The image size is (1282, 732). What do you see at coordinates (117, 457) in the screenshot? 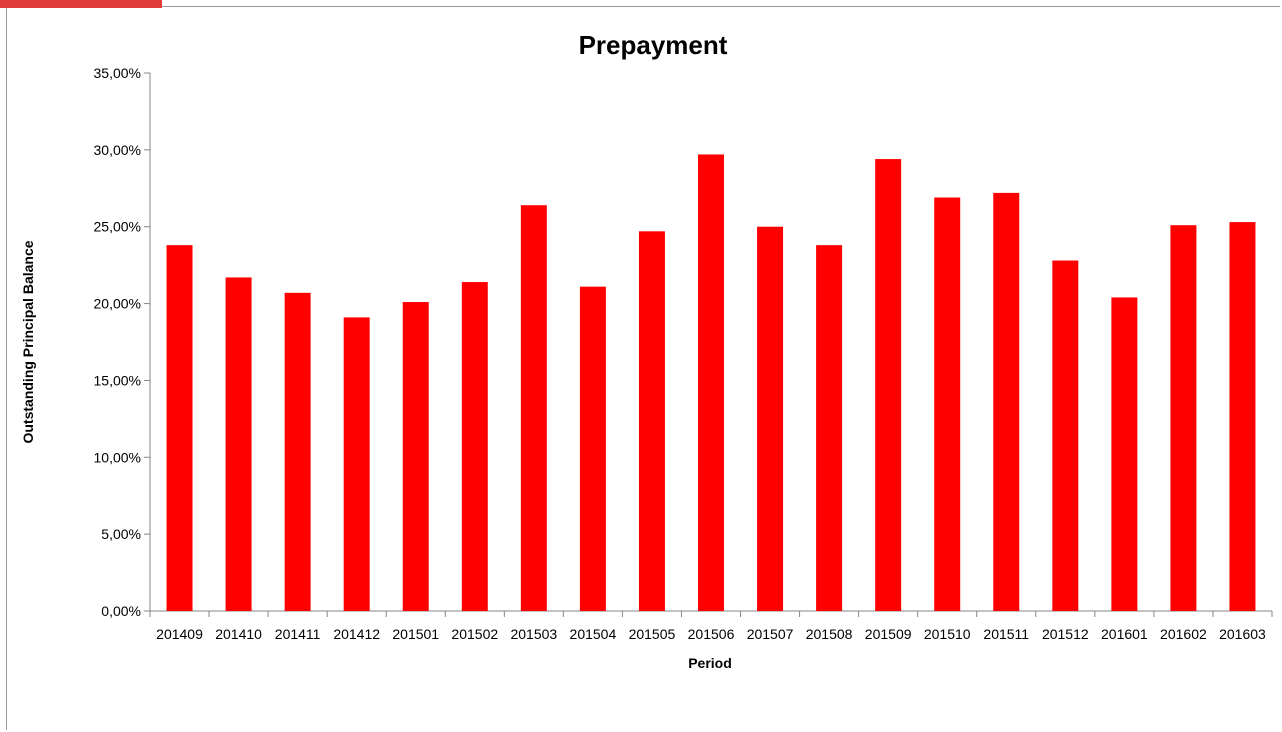
I see `y-tick-label: 10,00%` at bounding box center [117, 457].